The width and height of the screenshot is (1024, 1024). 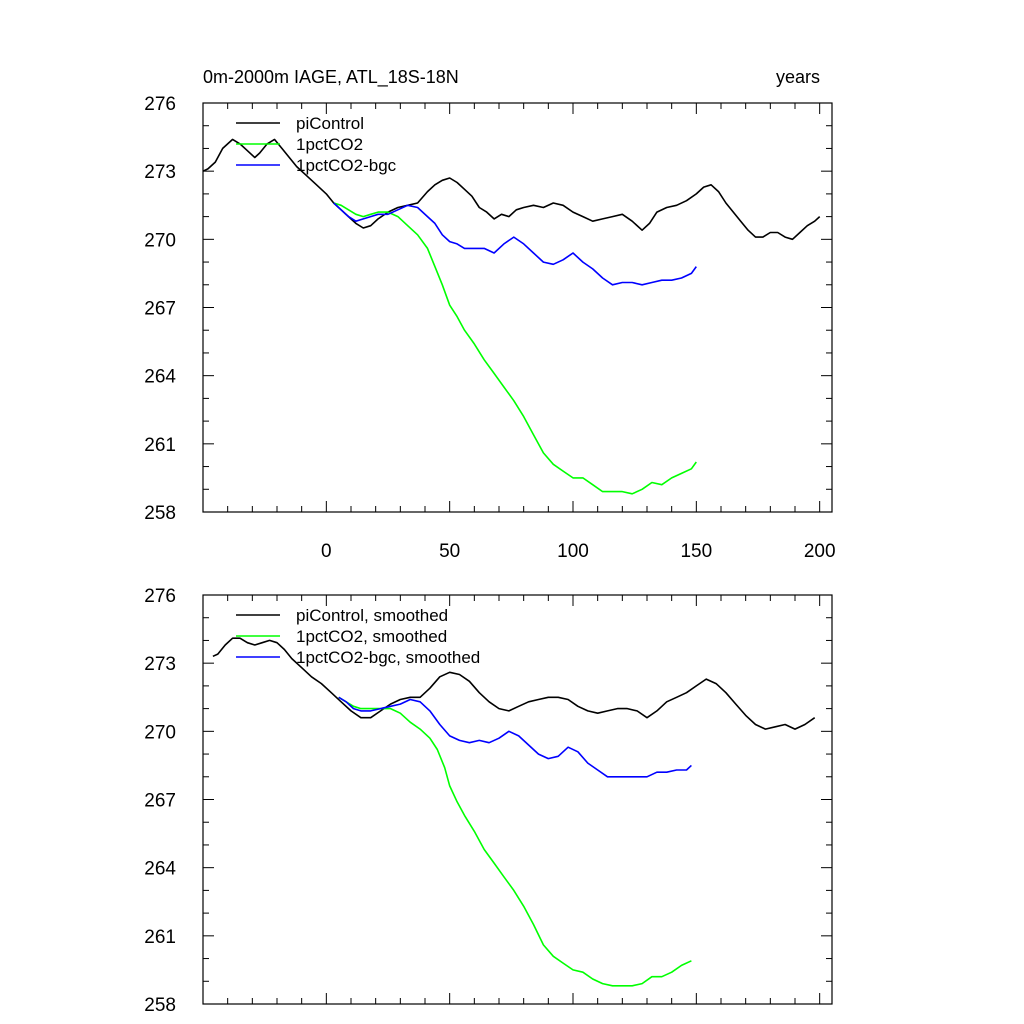 What do you see at coordinates (372, 615) in the screenshot?
I see `legend-label: piControl, smoothed` at bounding box center [372, 615].